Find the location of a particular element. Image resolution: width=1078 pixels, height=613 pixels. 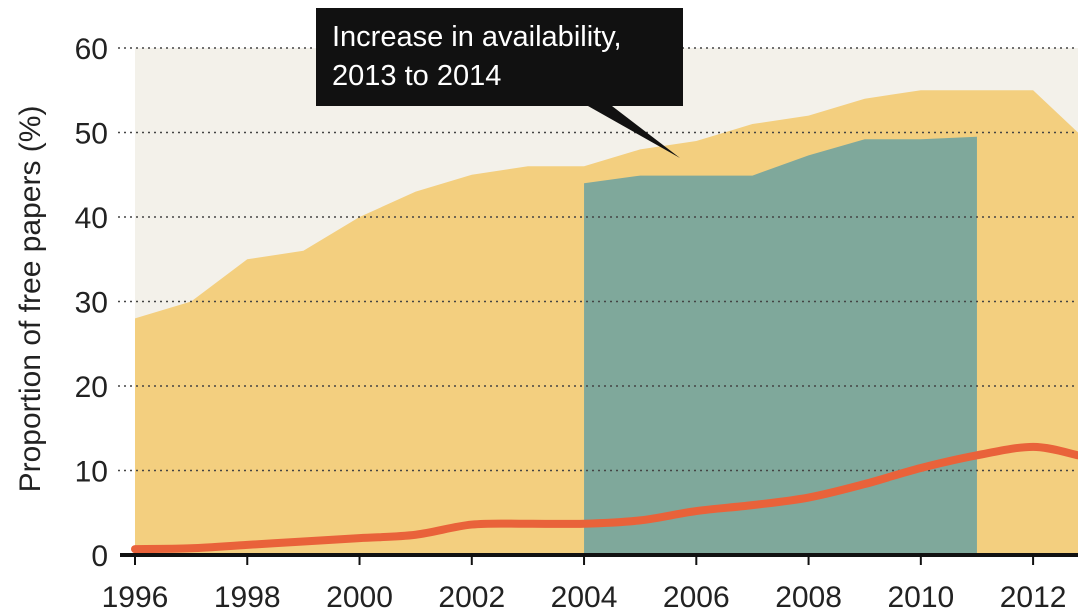

x-tick-2010: 2010 is located at coordinates (920, 597).